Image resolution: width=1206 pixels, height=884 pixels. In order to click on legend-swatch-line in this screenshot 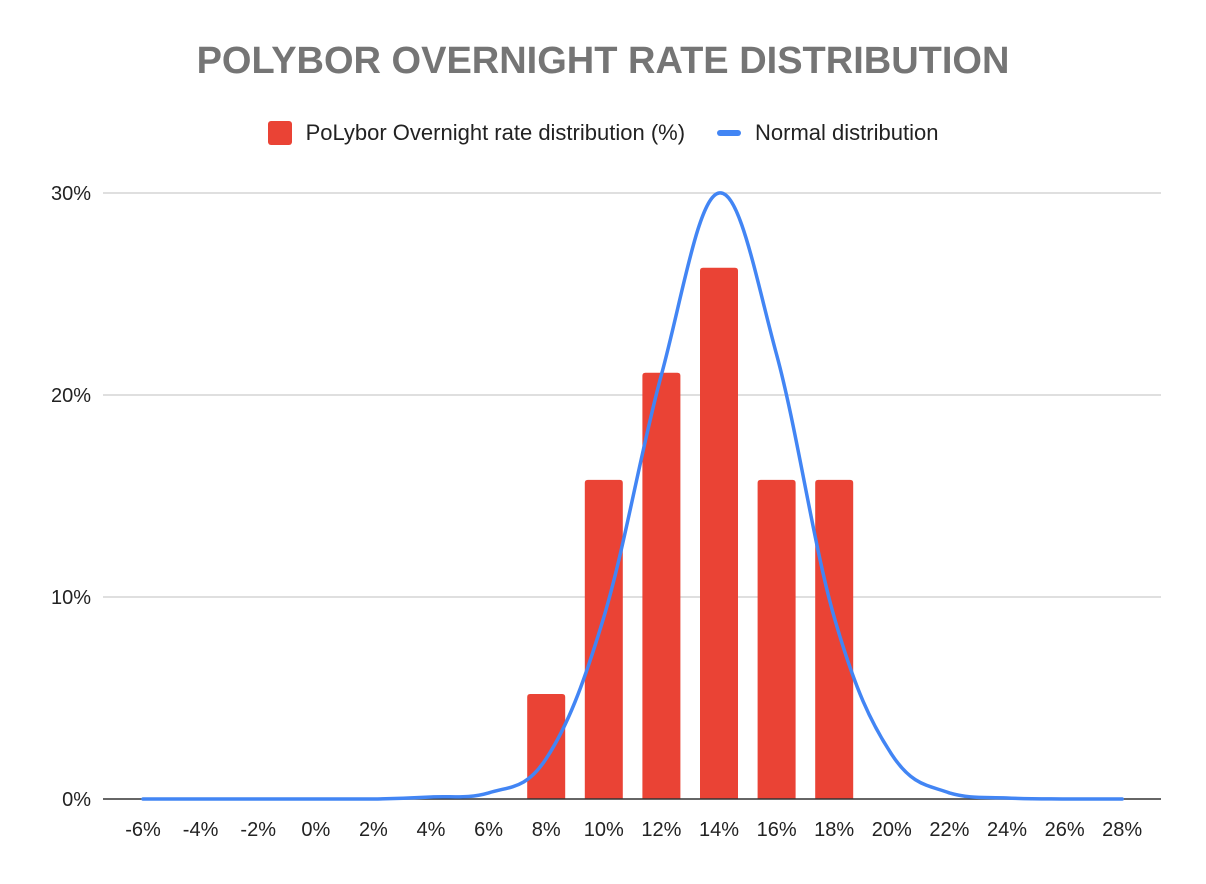, I will do `click(729, 133)`.